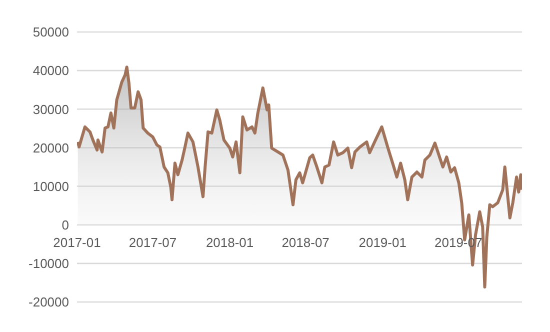  Describe the element at coordinates (77, 242) in the screenshot. I see `x-tick-label: 2017-01` at that location.